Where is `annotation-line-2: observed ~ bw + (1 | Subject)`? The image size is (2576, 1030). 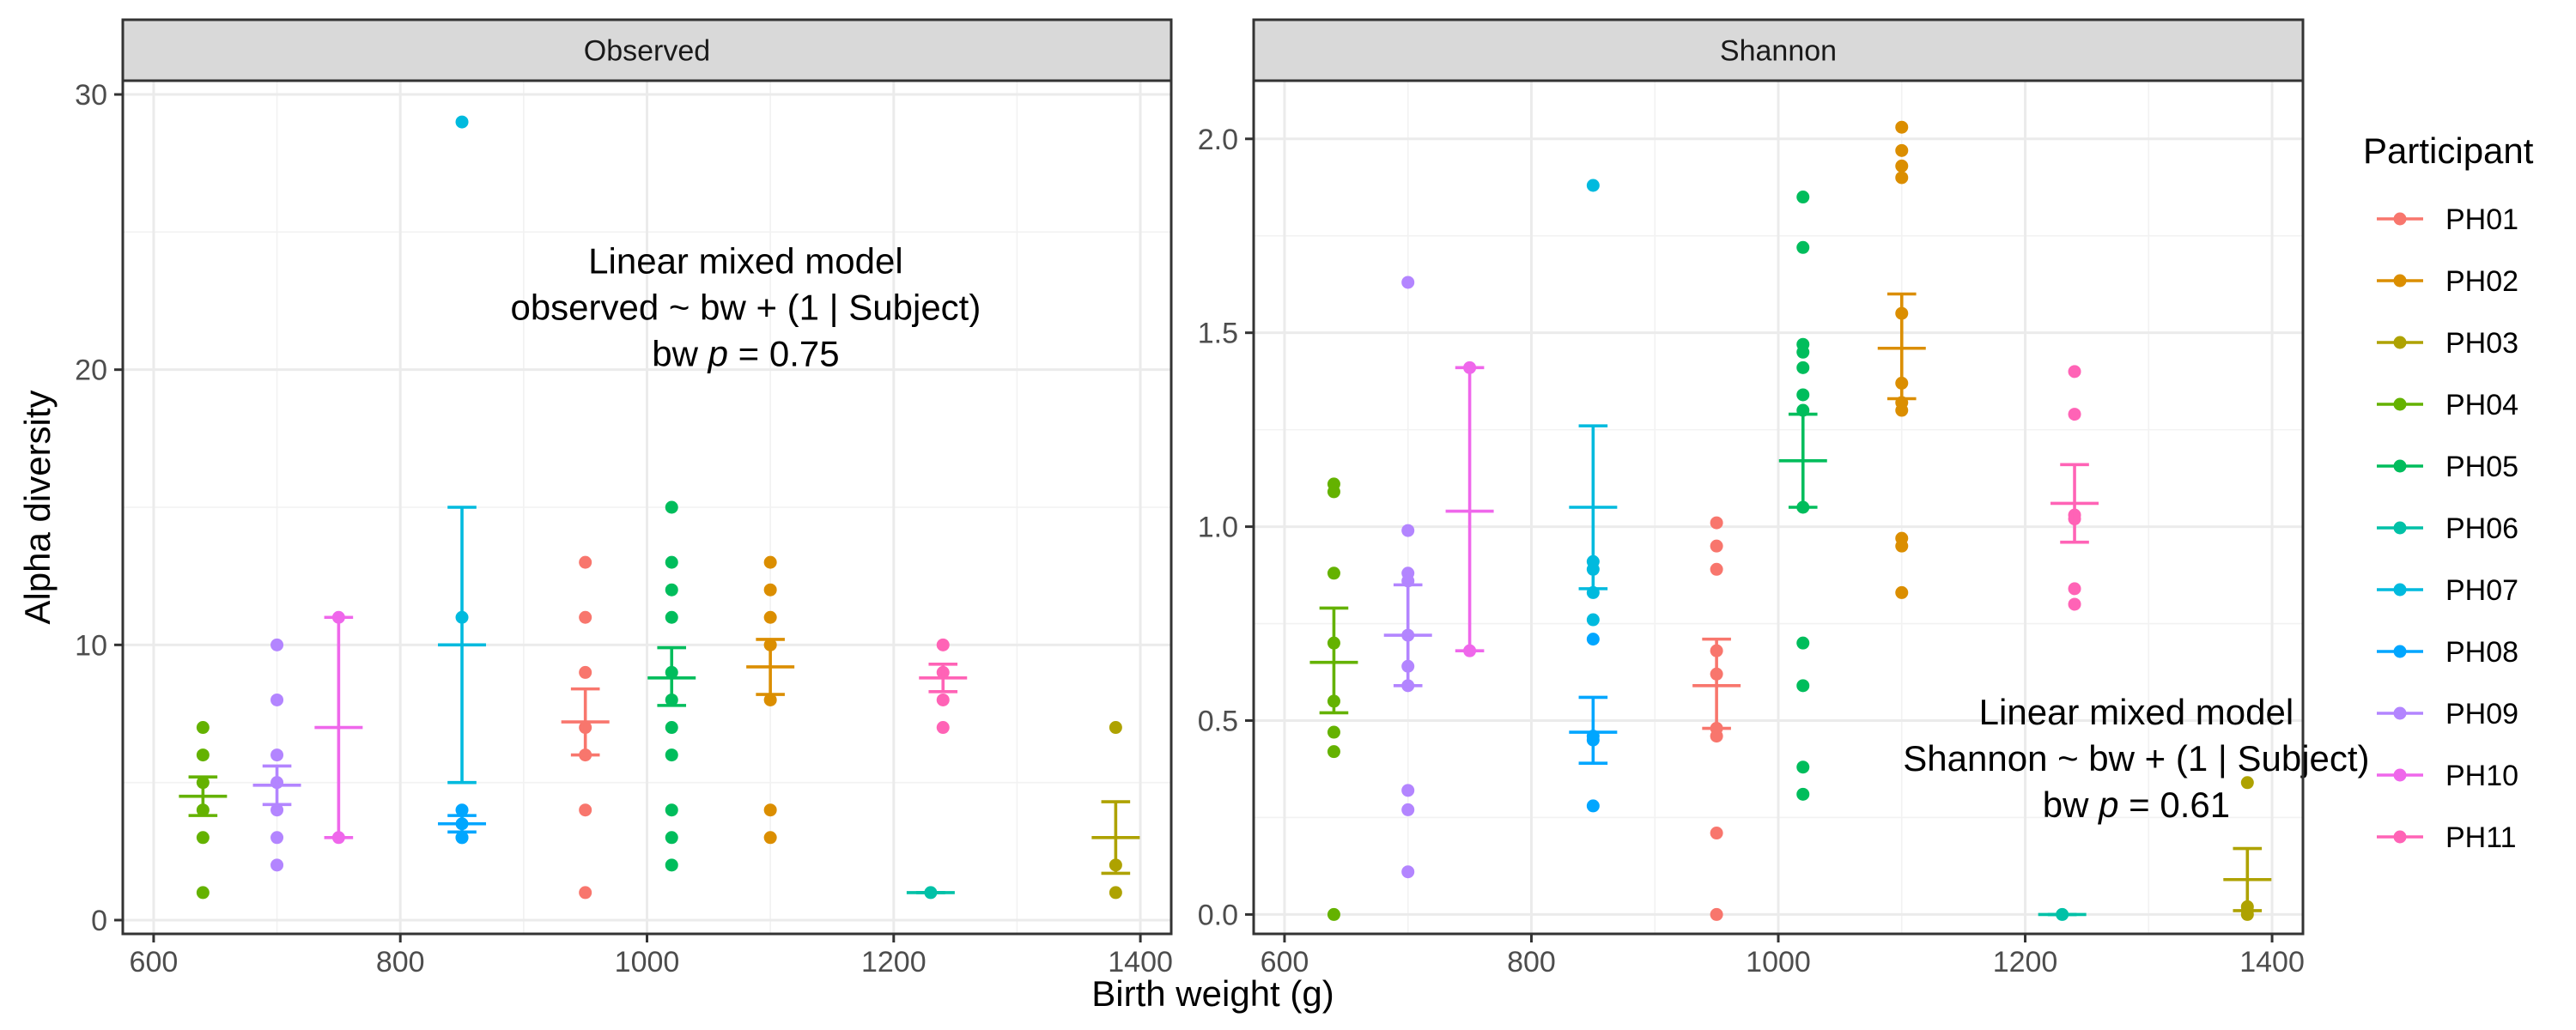 annotation-line-2: observed ~ bw + (1 | Subject) is located at coordinates (746, 307).